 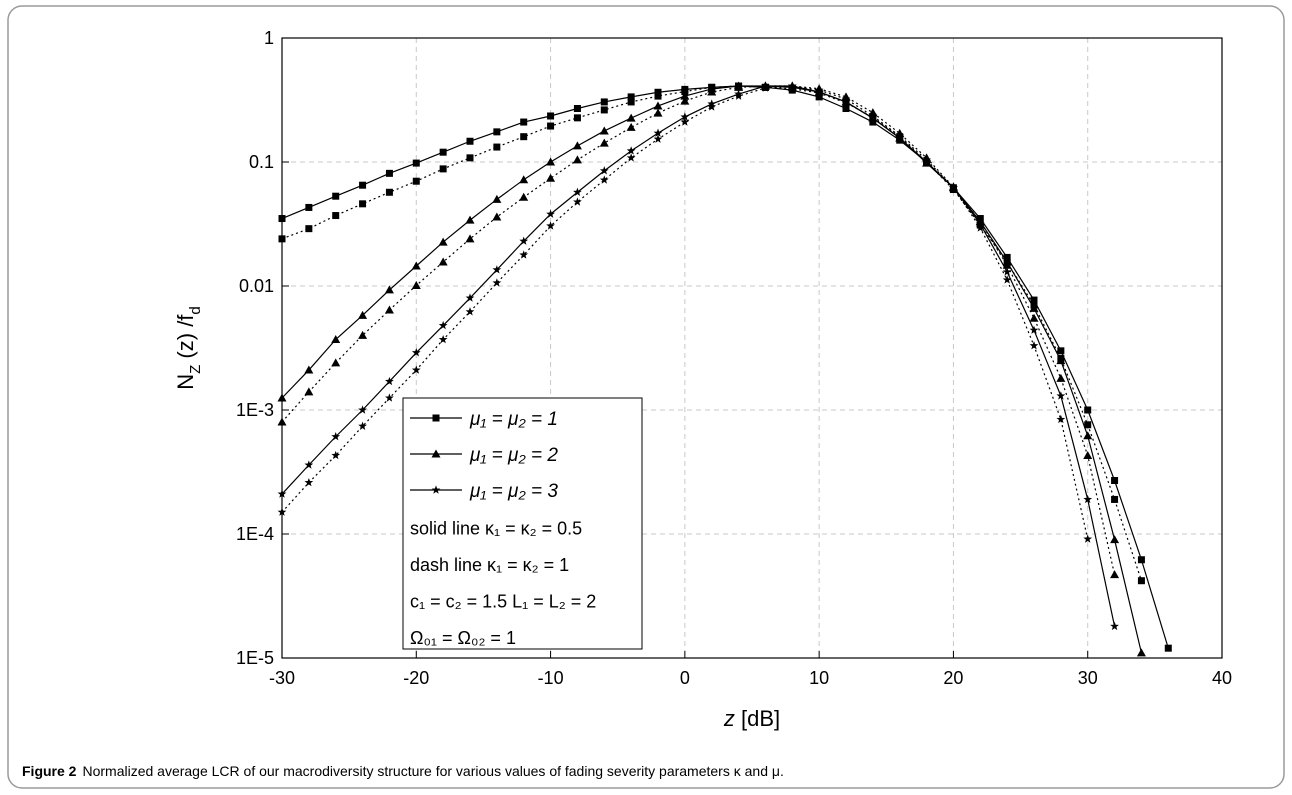 I want to click on legend-note: c₁ = c₂ = 1.5 L₁ = L₂ = 2, so click(x=503, y=602).